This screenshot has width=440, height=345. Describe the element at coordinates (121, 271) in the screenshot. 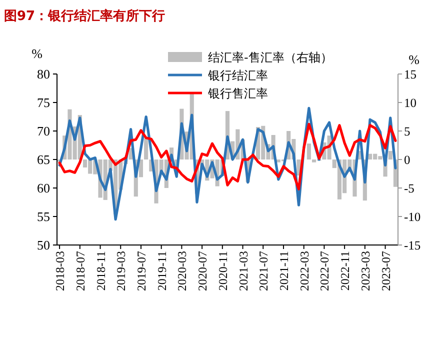

I see `x-tick-label: 2019-03` at that location.